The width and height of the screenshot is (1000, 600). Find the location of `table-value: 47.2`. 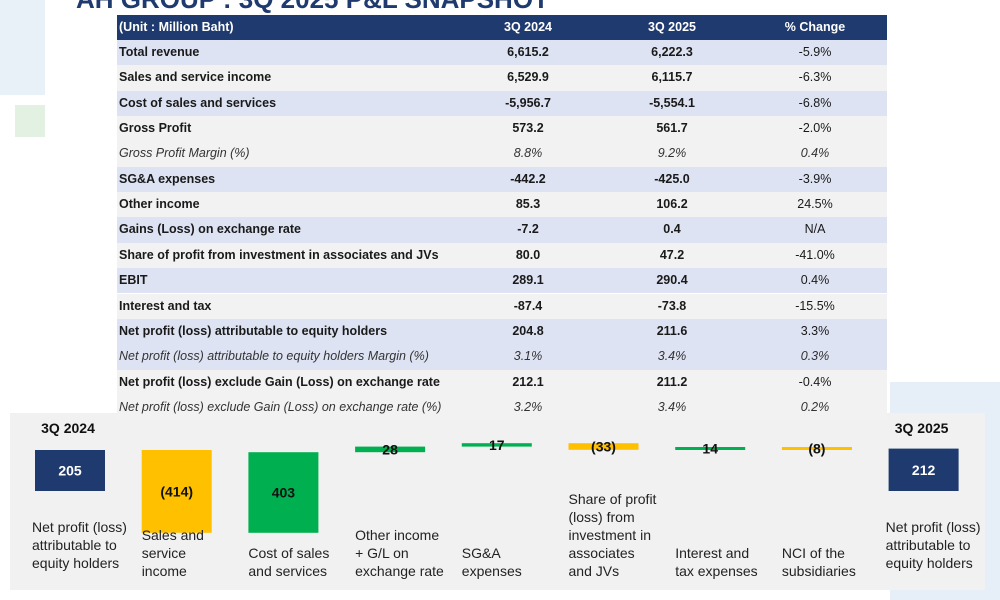

table-value: 47.2 is located at coordinates (672, 254).